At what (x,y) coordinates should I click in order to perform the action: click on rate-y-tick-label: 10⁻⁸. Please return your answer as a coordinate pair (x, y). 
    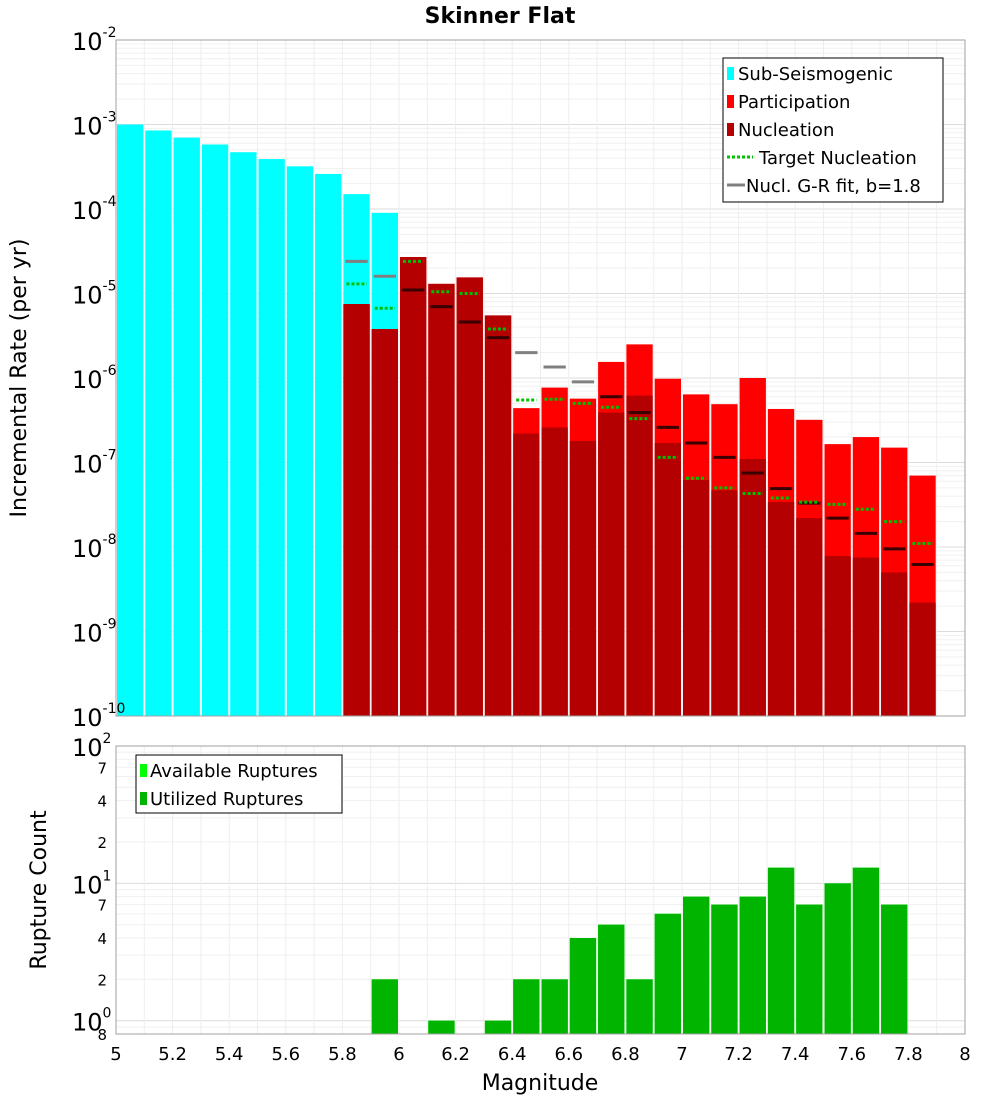
    Looking at the image, I should click on (94, 547).